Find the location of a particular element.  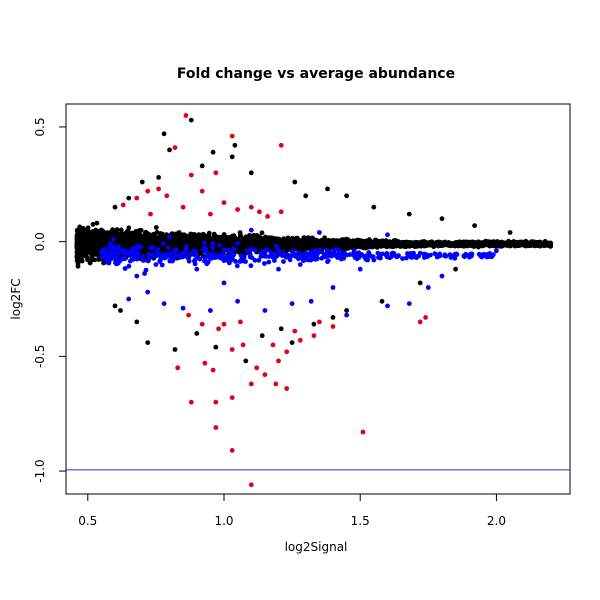

x-tick-label: 2.0 is located at coordinates (496, 521).